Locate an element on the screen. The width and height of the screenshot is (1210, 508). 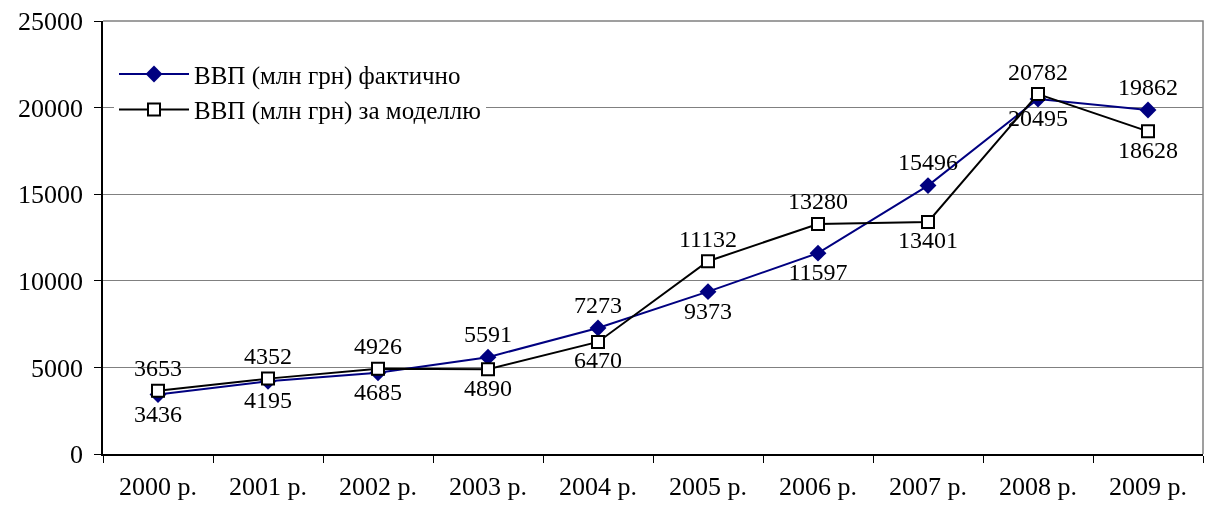
x-tick-label: 2004 р. is located at coordinates (598, 486).